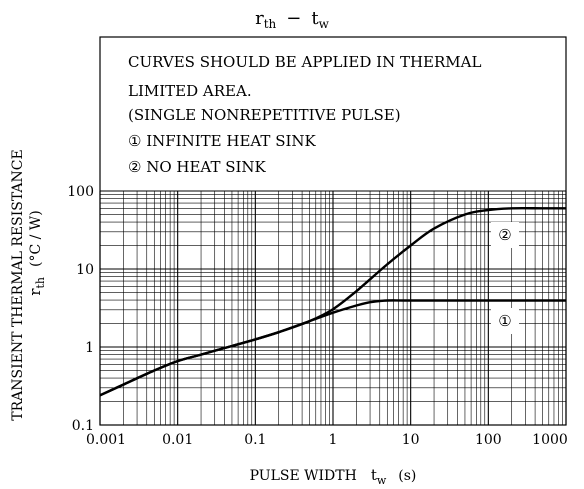  I want to click on curve-label-2: ②, so click(504, 235).